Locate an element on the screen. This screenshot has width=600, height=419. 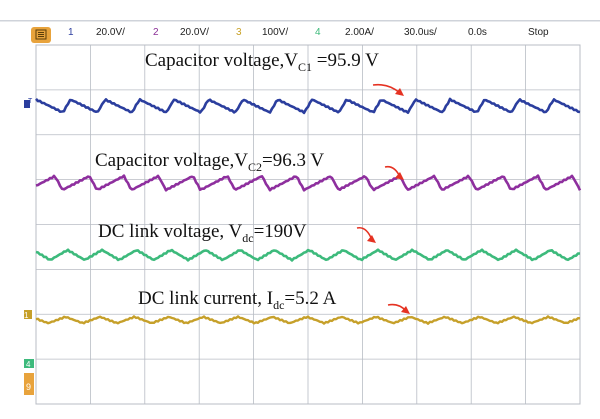
ch3-scale: 100V/ is located at coordinates (275, 32).